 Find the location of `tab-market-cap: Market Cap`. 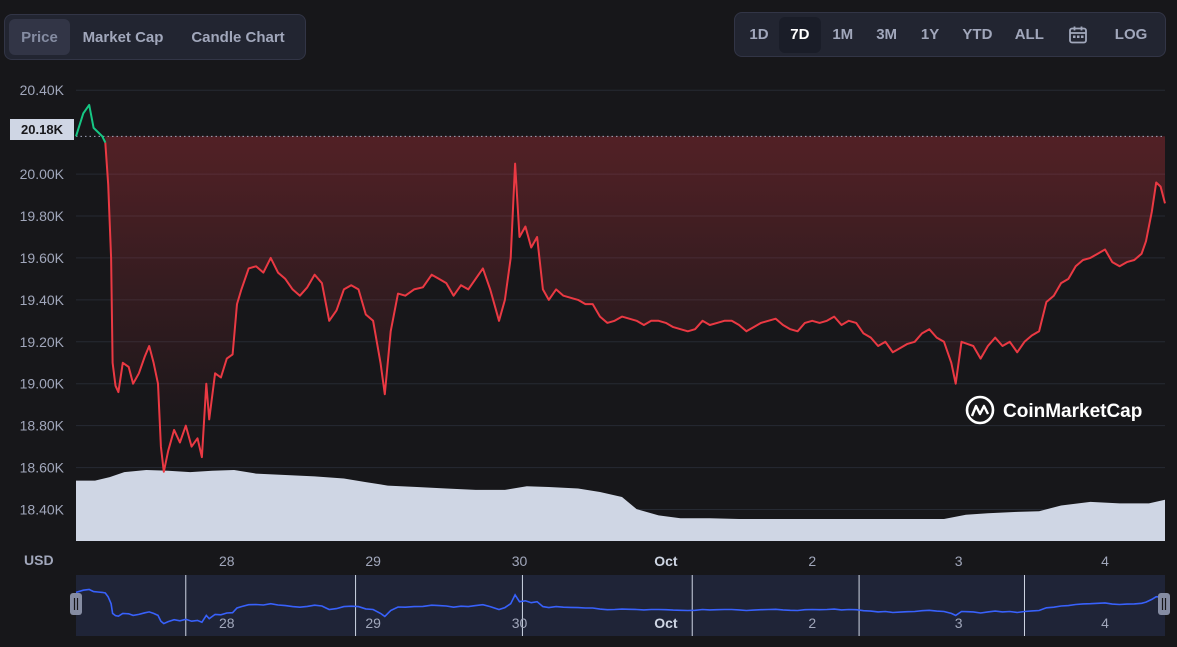

tab-market-cap: Market Cap is located at coordinates (123, 37).